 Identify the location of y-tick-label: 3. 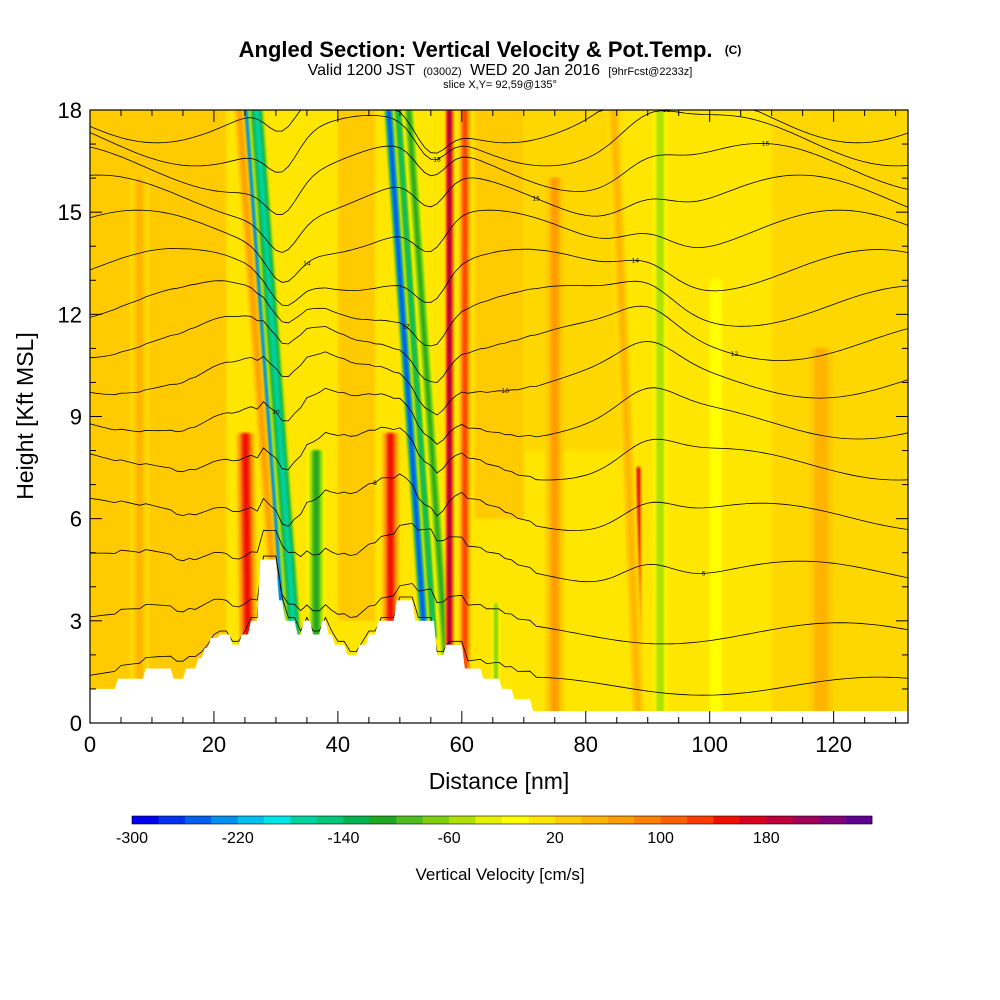
(76, 621).